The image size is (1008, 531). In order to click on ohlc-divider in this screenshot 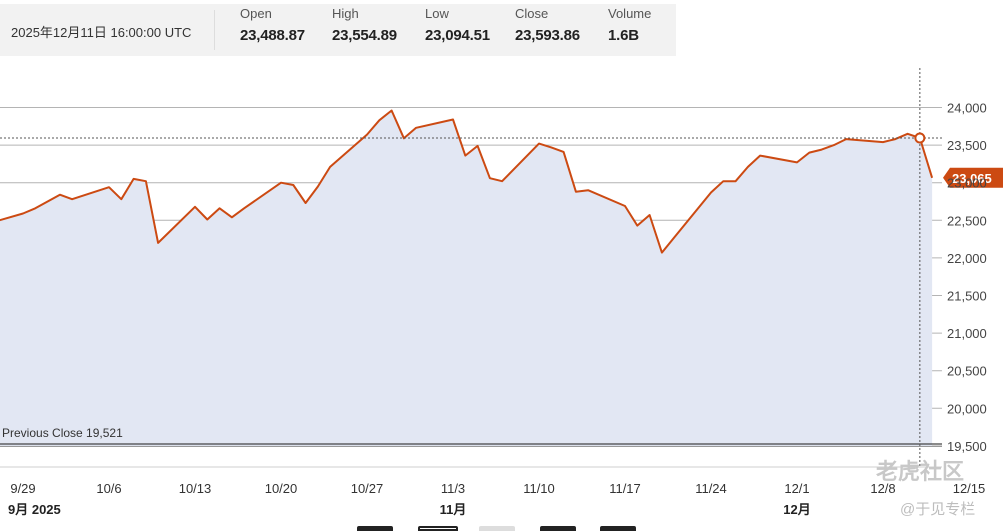, I will do `click(214, 30)`.